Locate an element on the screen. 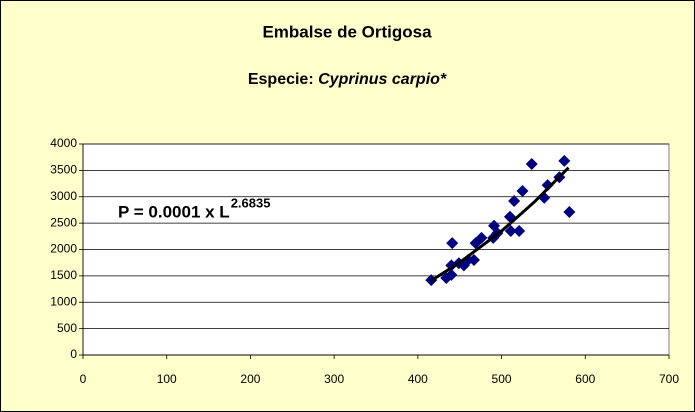 Image resolution: width=695 pixels, height=412 pixels. chart-subtitle: Especie: Cyprinus carpio* is located at coordinates (347, 79).